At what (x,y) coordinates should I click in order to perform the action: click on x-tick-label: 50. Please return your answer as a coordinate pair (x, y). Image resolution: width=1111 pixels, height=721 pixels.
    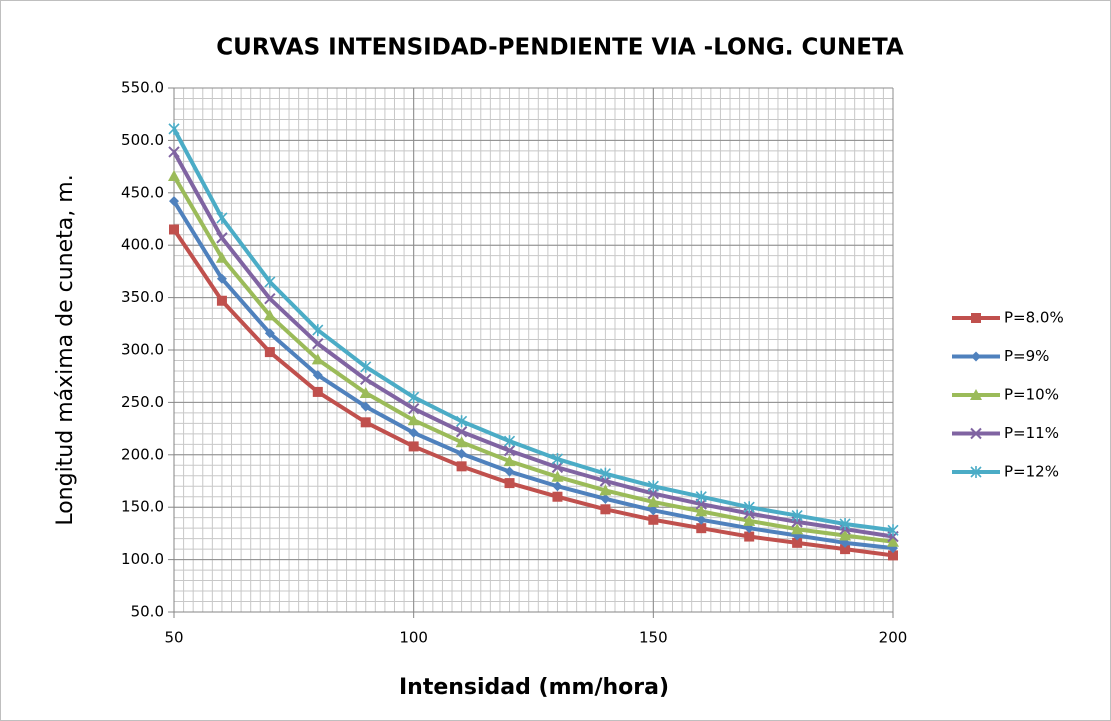
    Looking at the image, I should click on (173, 638).